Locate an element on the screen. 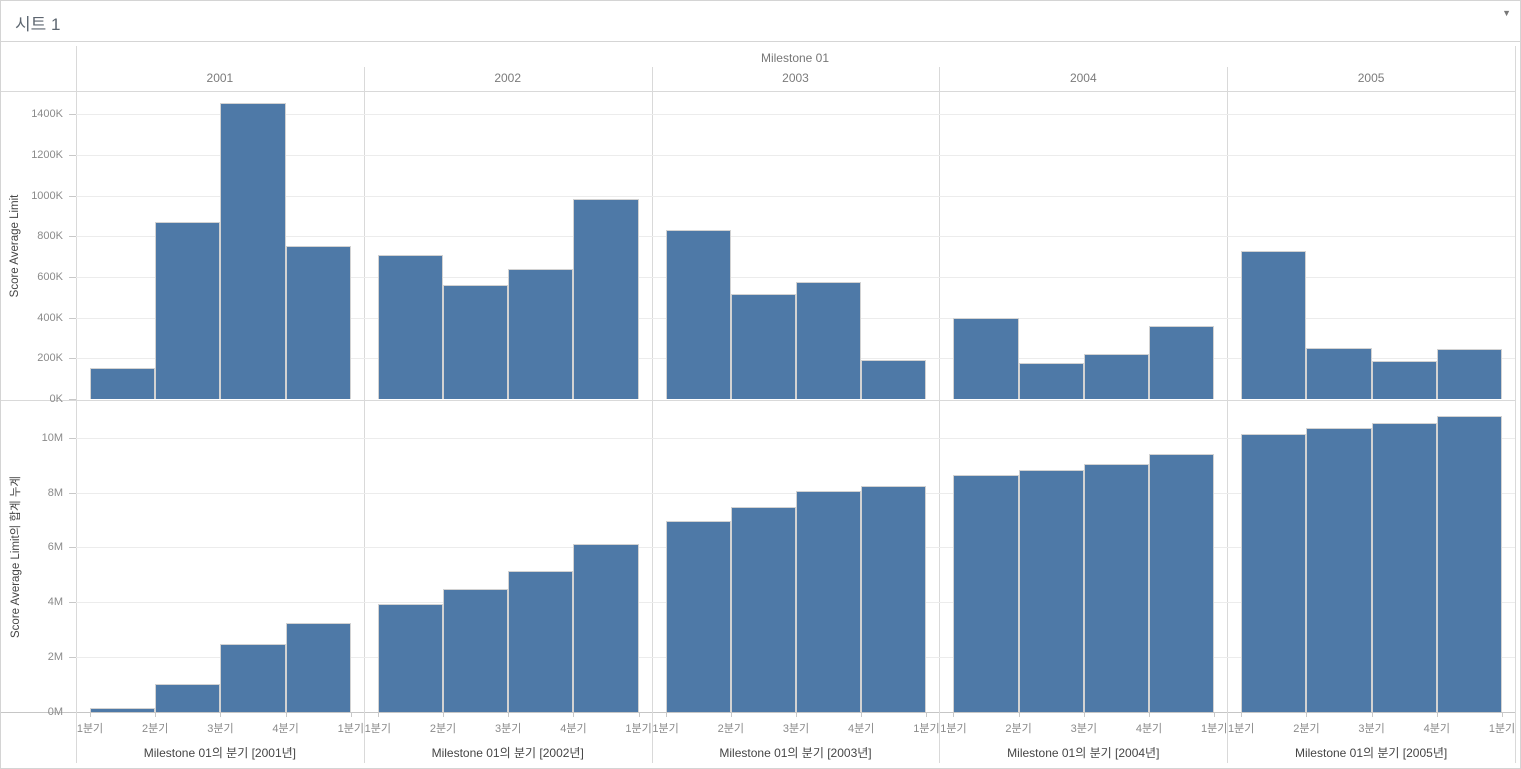 The height and width of the screenshot is (769, 1521). y-tick-label: 800K is located at coordinates (50, 236).